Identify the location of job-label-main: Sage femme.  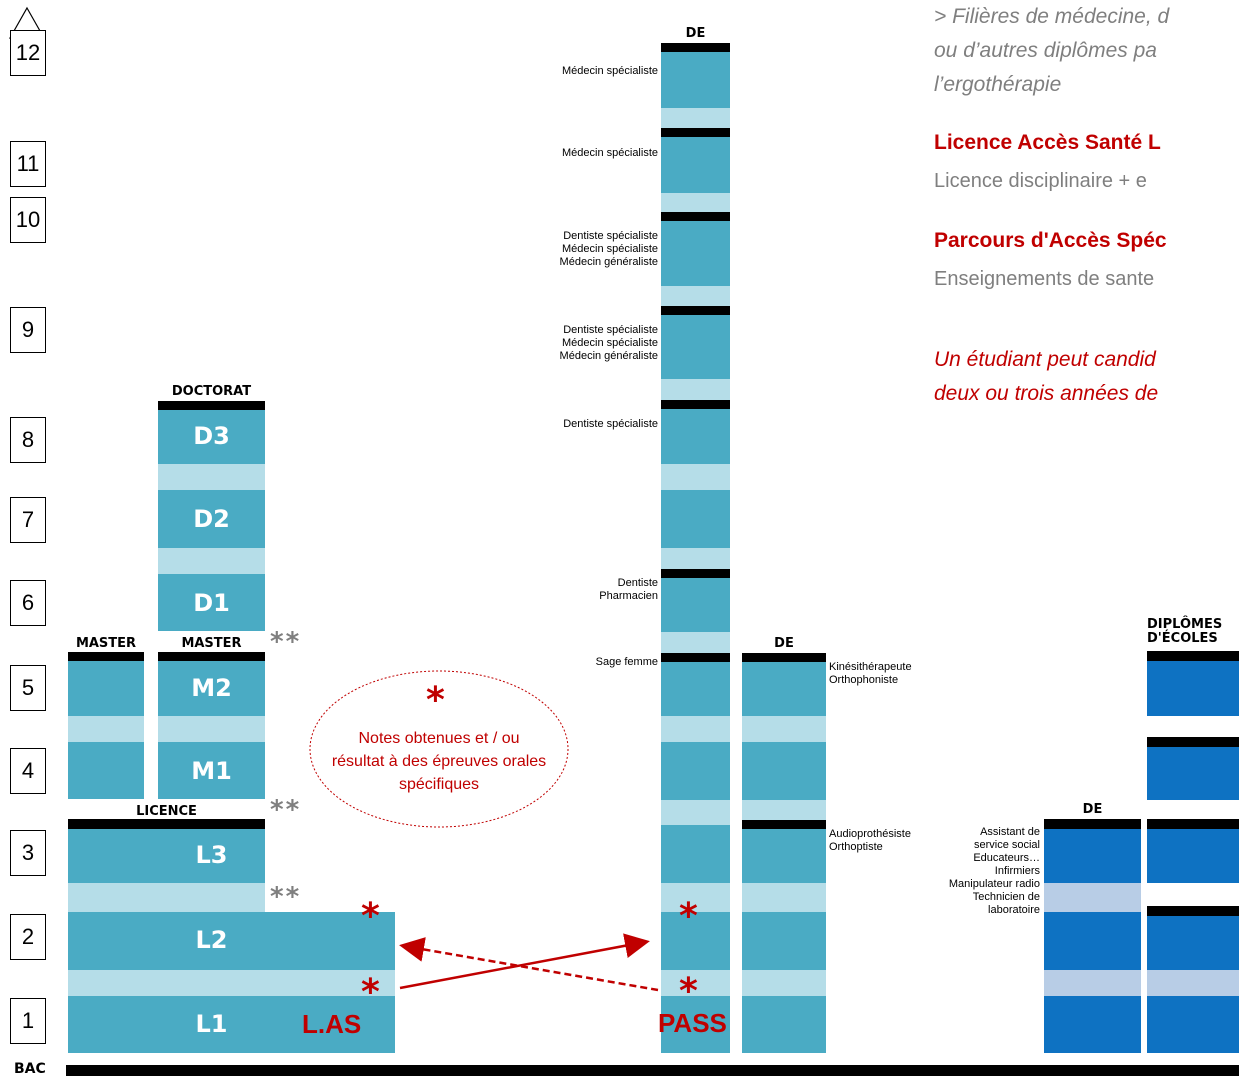
(579, 662).